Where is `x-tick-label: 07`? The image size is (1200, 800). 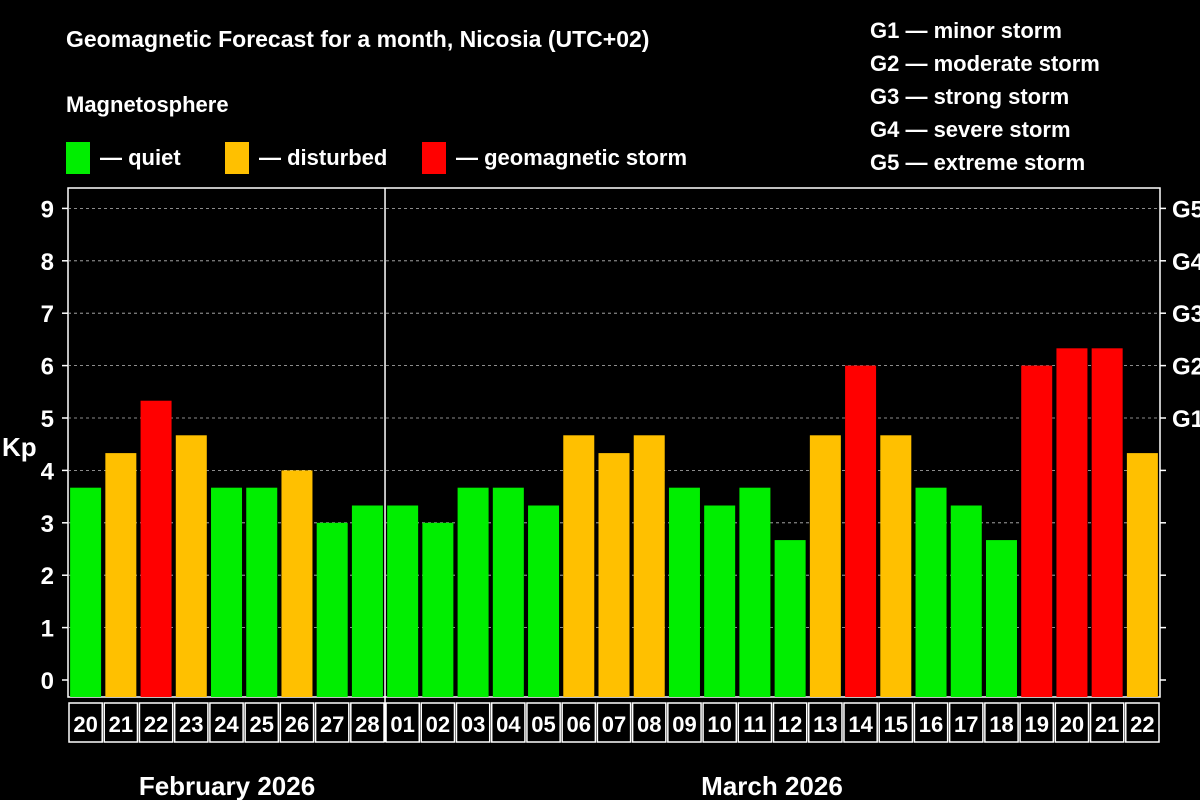
x-tick-label: 07 is located at coordinates (614, 724).